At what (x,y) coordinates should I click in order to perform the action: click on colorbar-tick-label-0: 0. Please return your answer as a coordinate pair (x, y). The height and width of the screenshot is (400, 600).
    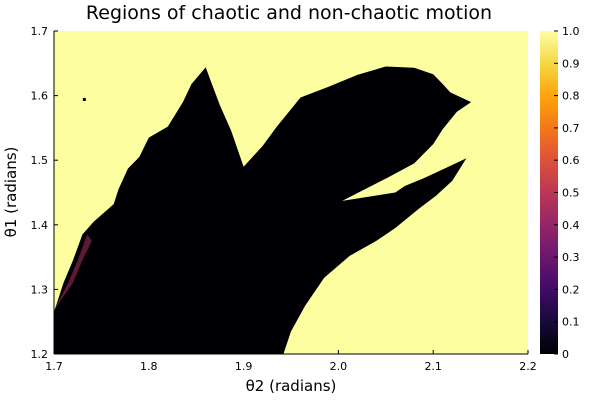
    Looking at the image, I should click on (565, 354).